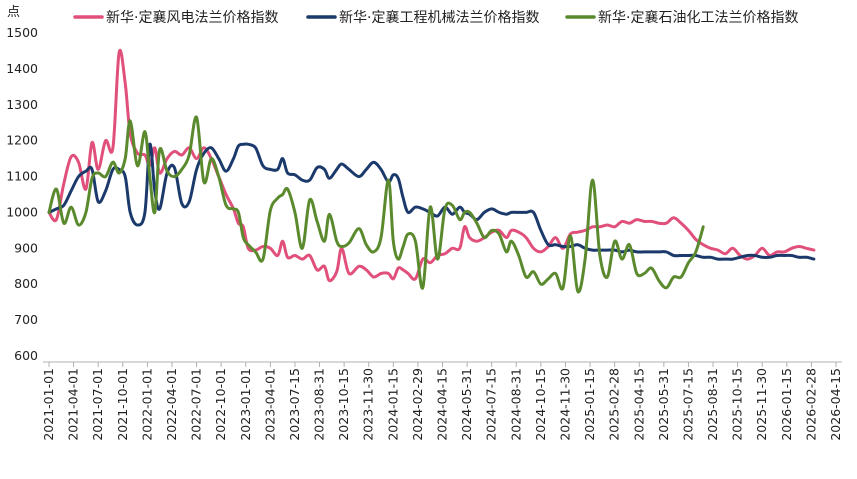 This screenshot has width=857, height=479. I want to click on x-tick-label: 2023-10-15, so click(343, 404).